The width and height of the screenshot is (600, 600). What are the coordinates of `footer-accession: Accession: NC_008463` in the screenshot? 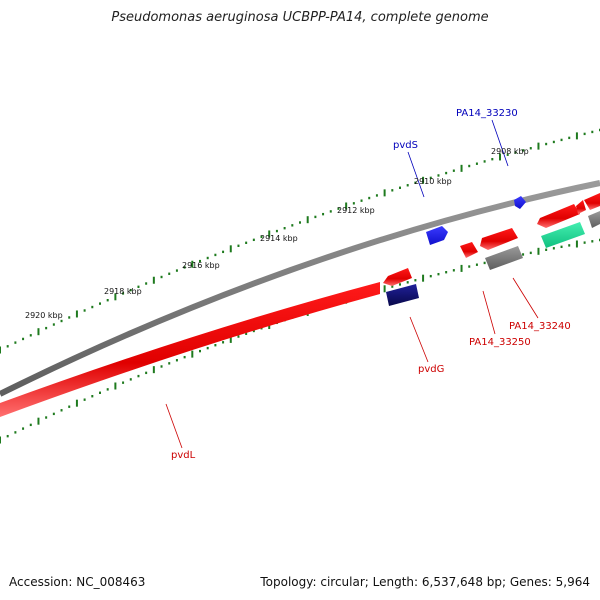 It's located at (77, 582).